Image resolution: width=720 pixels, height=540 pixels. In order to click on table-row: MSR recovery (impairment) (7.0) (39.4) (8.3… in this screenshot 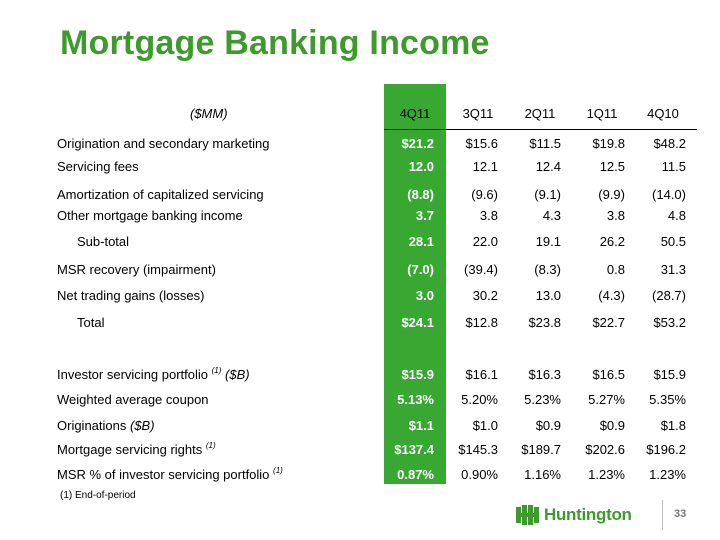, I will do `click(360, 272)`.